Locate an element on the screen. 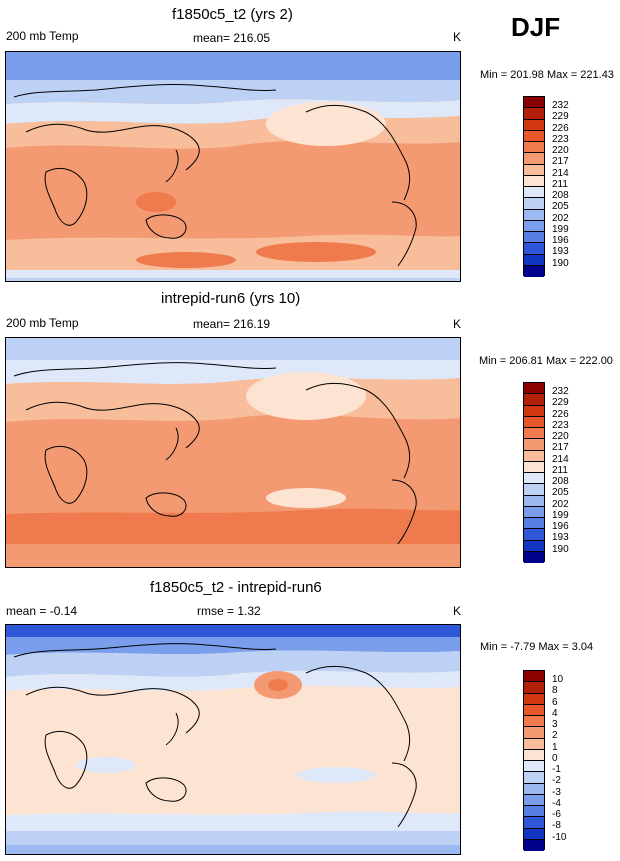  panel2-colorbar-tick: 190 is located at coordinates (560, 549).